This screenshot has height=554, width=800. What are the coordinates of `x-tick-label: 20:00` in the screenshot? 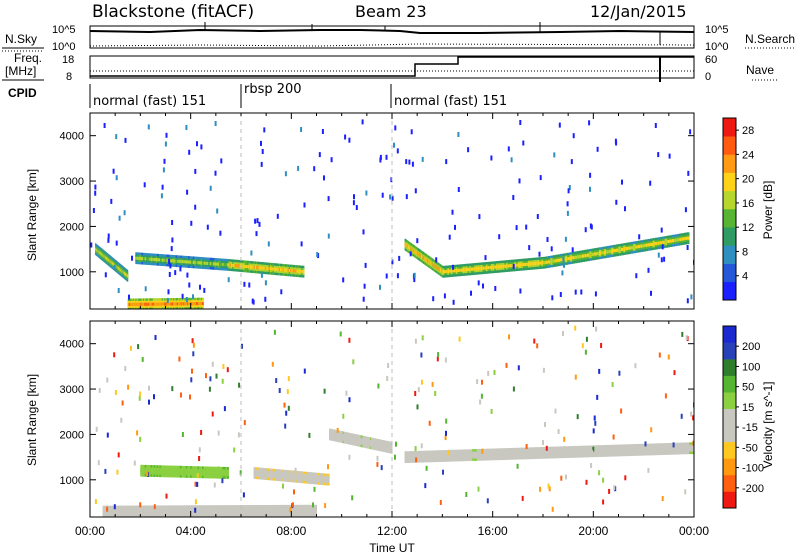 It's located at (593, 531).